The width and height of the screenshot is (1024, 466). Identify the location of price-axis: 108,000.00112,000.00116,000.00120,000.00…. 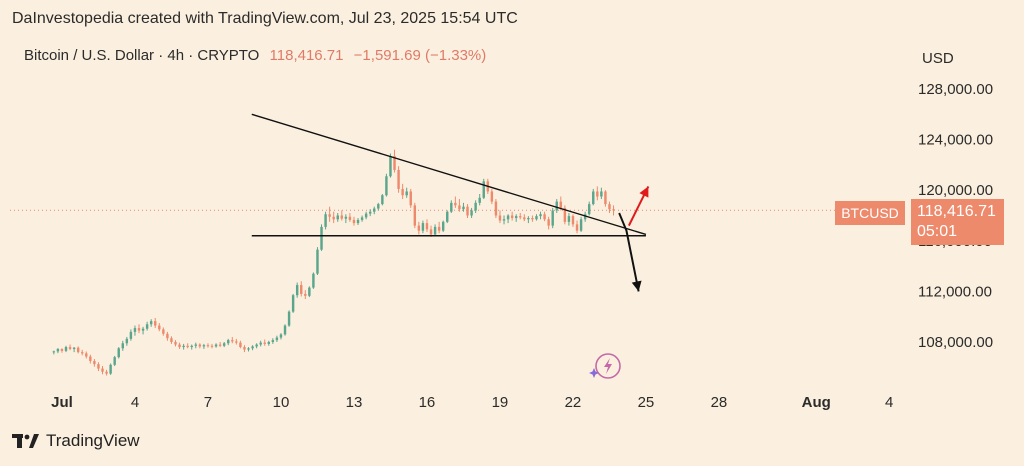
(955, 216).